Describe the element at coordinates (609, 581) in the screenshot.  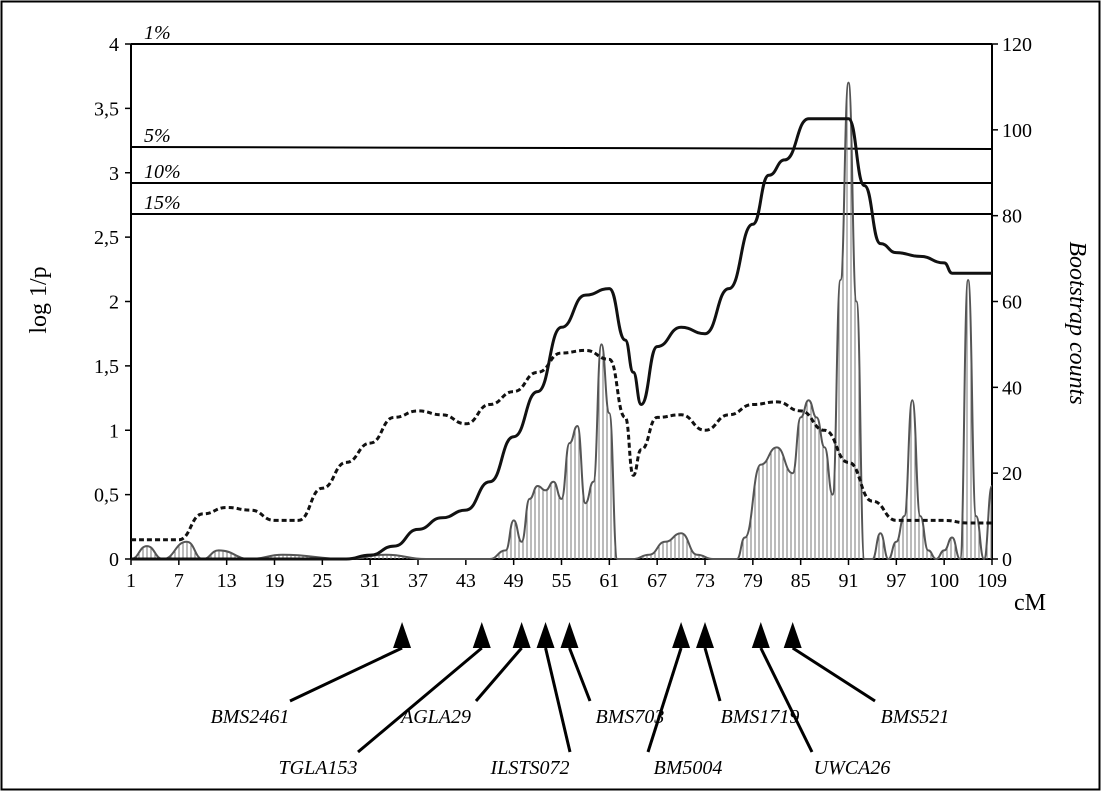
I see `x-tick-label: 61` at that location.